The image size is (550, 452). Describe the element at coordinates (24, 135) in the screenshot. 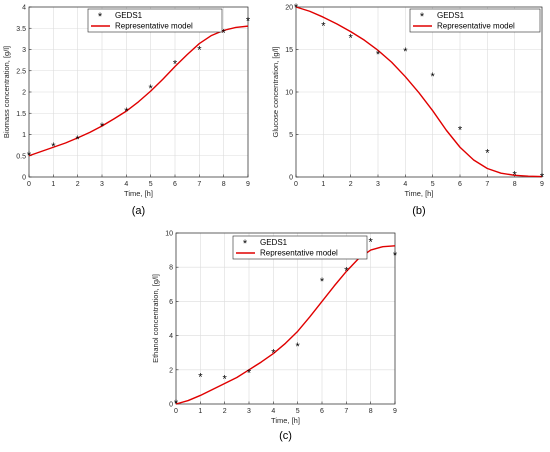

I see `y-tick-label: 1` at that location.